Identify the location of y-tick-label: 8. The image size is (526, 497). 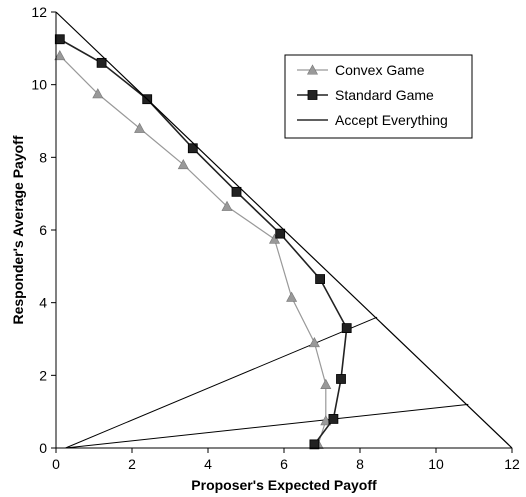
(43, 157).